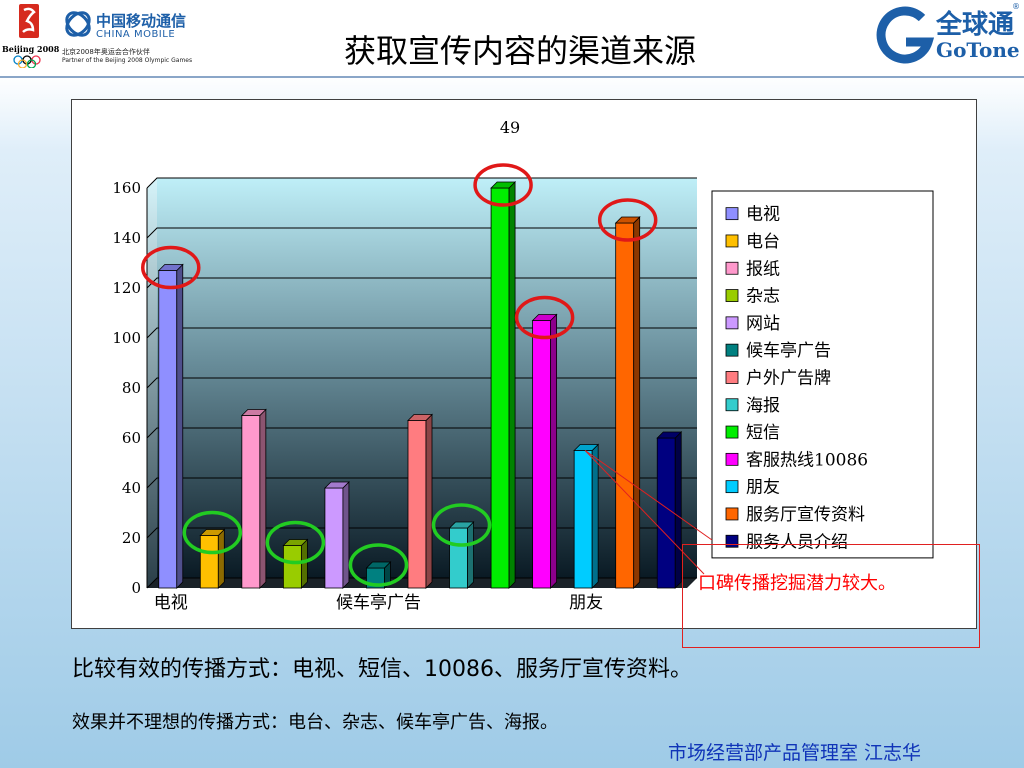 The image size is (1024, 768). I want to click on slide-header, so click(512, 38).